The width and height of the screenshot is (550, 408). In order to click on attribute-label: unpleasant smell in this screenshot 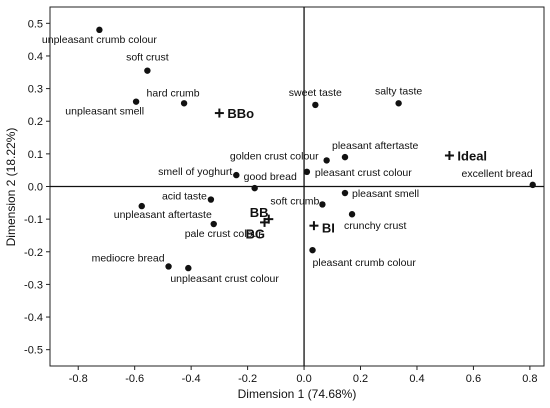, I will do `click(104, 112)`.